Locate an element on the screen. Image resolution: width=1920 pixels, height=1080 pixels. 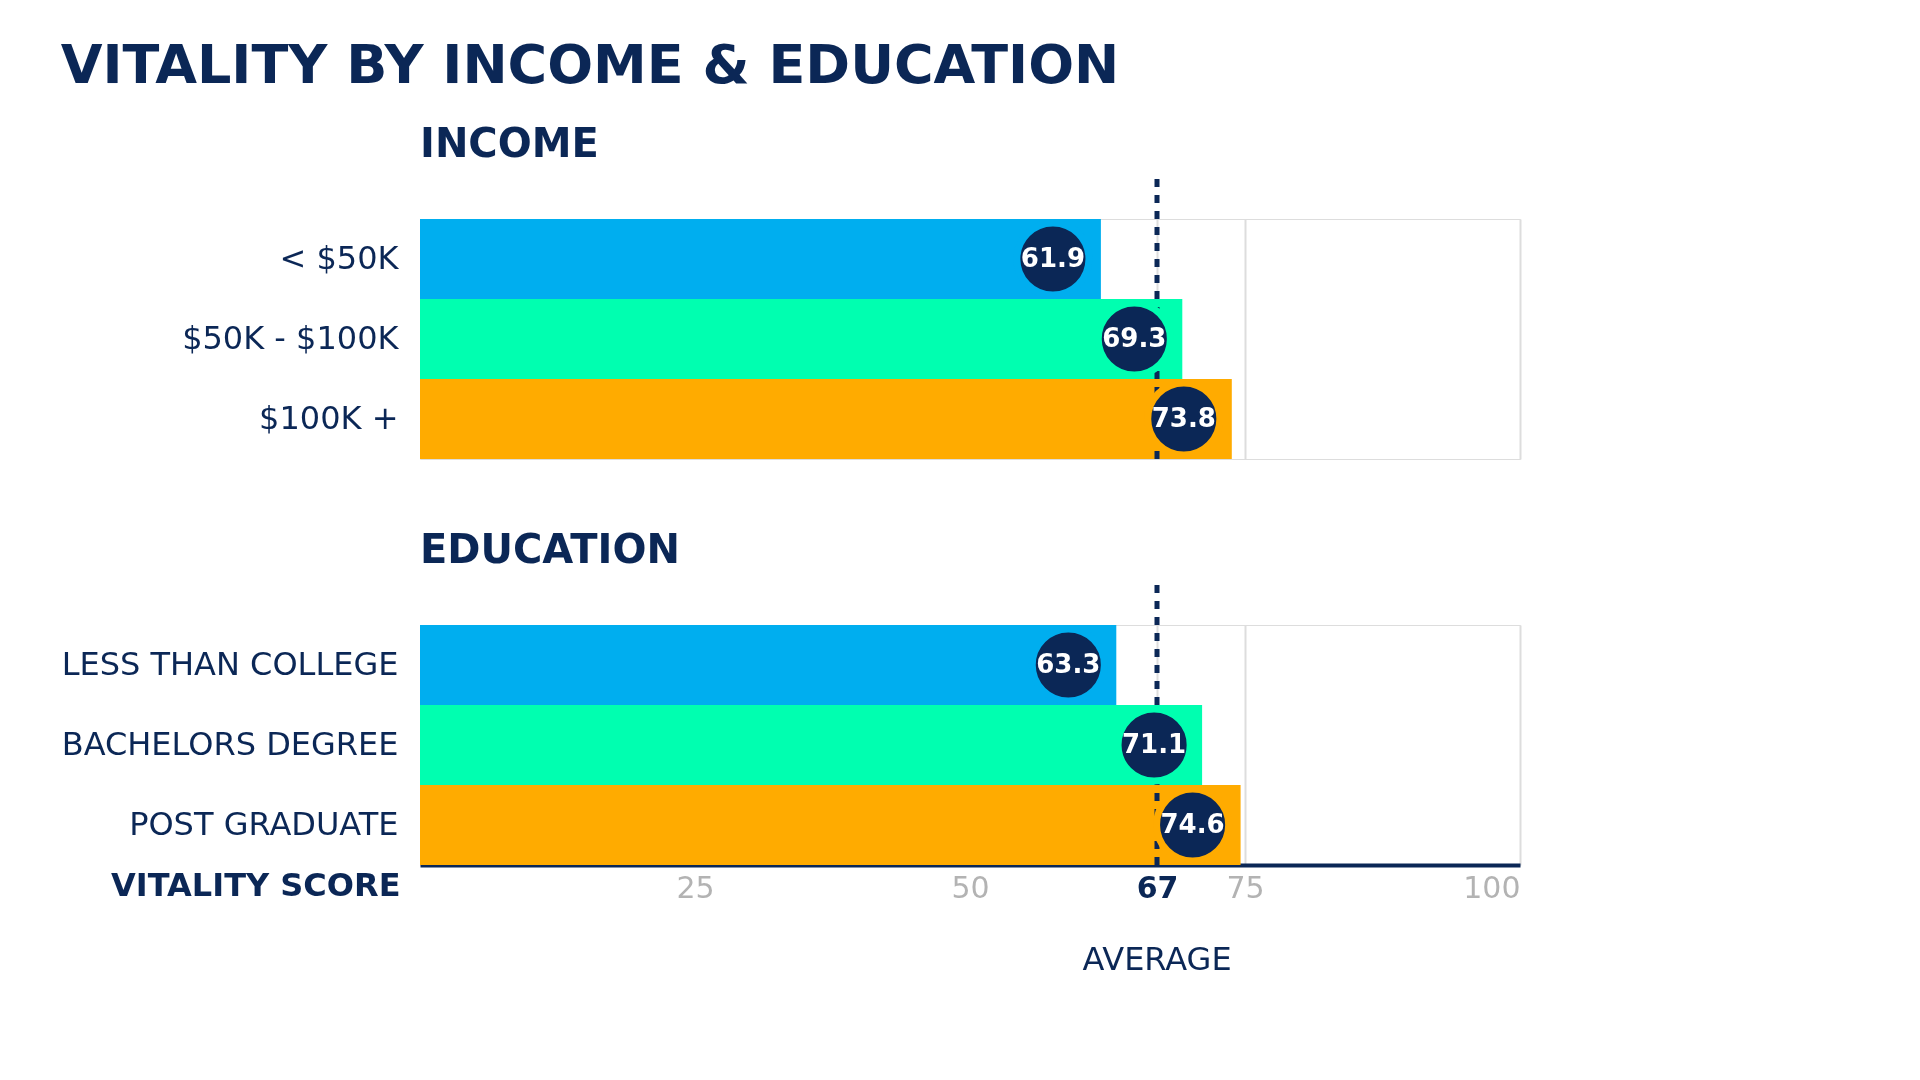
y-tick-label: $100K + is located at coordinates (329, 418).